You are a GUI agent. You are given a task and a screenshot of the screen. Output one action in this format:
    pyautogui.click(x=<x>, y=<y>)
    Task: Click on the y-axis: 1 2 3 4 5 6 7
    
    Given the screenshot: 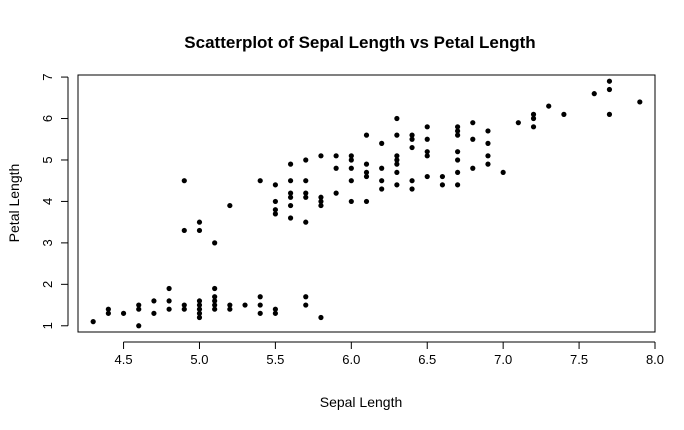 What is the action you would take?
    pyautogui.click(x=54, y=201)
    